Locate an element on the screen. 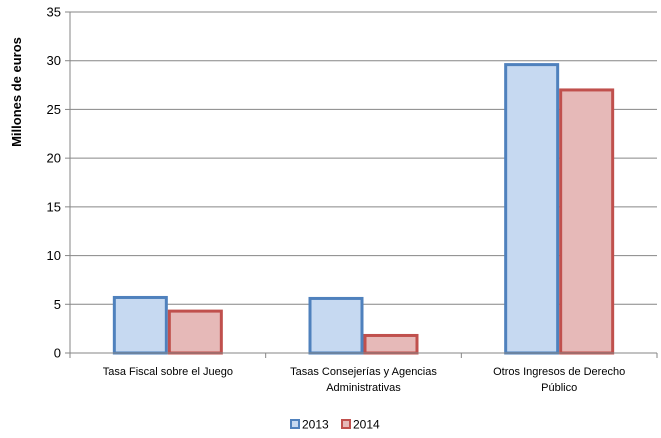  y-tick-label: 30 is located at coordinates (54, 60).